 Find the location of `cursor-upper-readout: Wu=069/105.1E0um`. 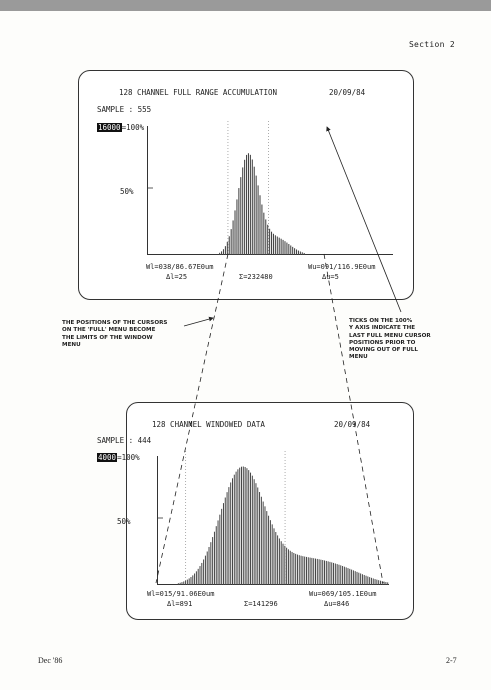

cursor-upper-readout: Wu=069/105.1E0um is located at coordinates (343, 594).